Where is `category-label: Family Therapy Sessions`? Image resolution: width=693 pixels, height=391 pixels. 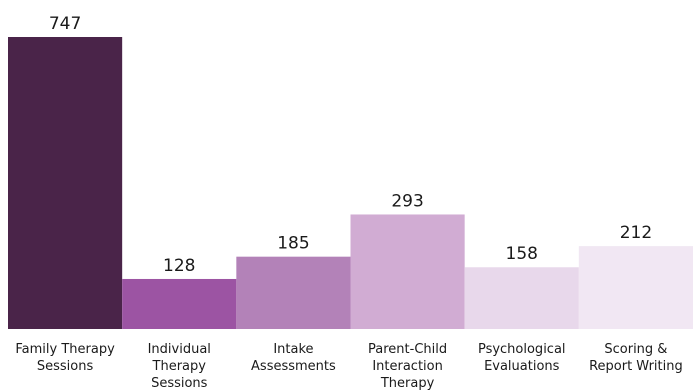 category-label: Family Therapy Sessions is located at coordinates (65, 358).